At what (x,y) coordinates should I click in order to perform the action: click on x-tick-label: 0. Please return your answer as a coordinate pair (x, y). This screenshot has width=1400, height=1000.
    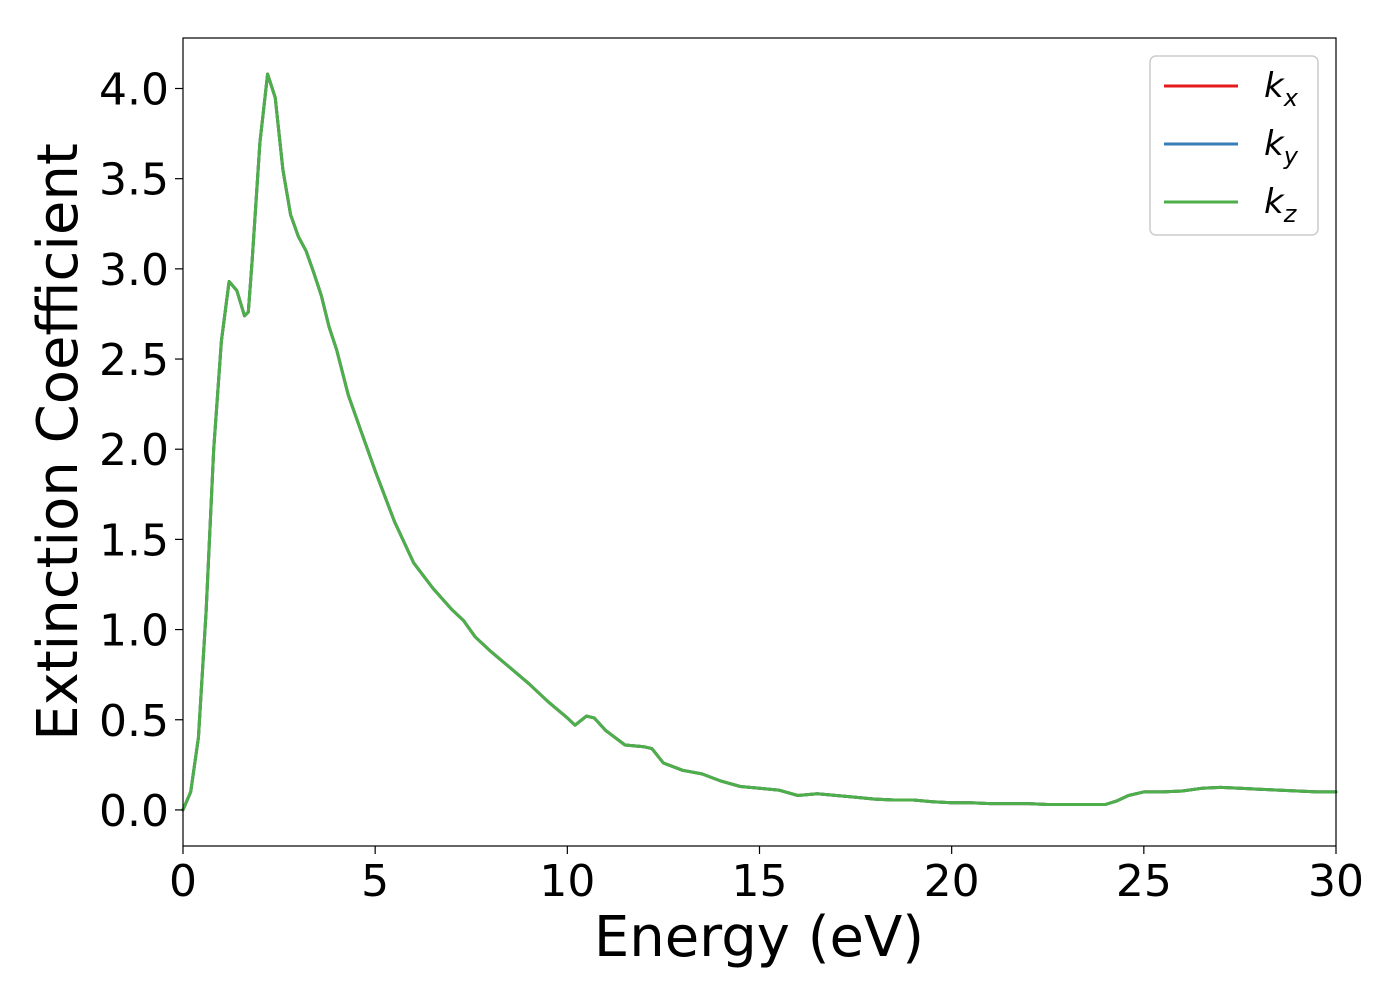
    Looking at the image, I should click on (183, 881).